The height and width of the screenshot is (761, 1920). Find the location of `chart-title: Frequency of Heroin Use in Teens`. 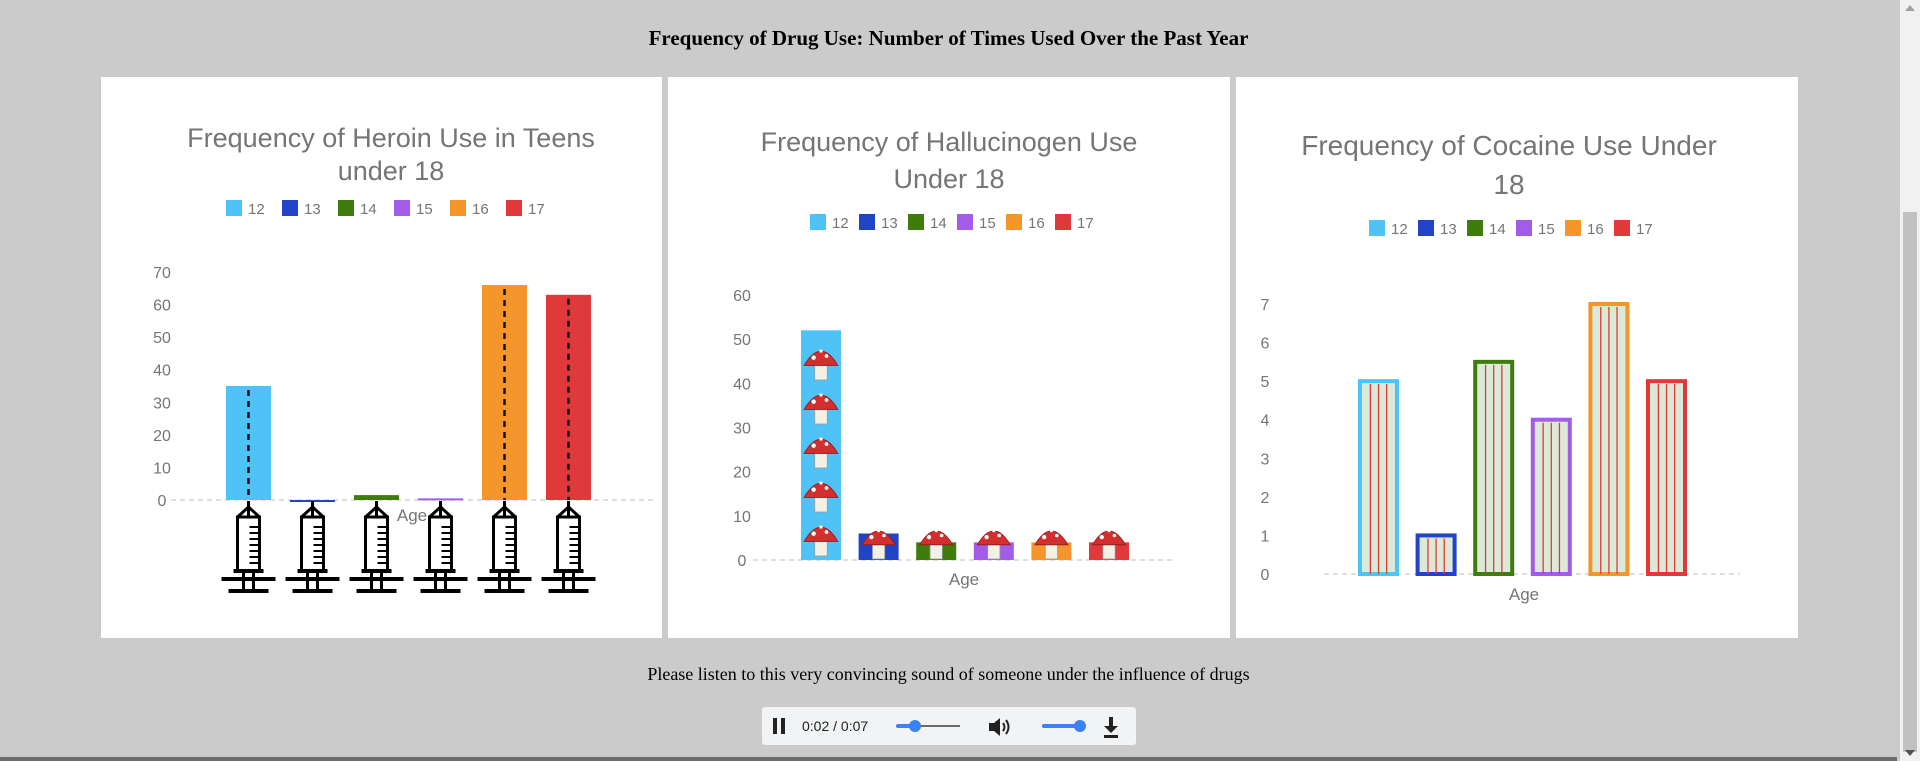

chart-title: Frequency of Heroin Use in Teens is located at coordinates (391, 138).